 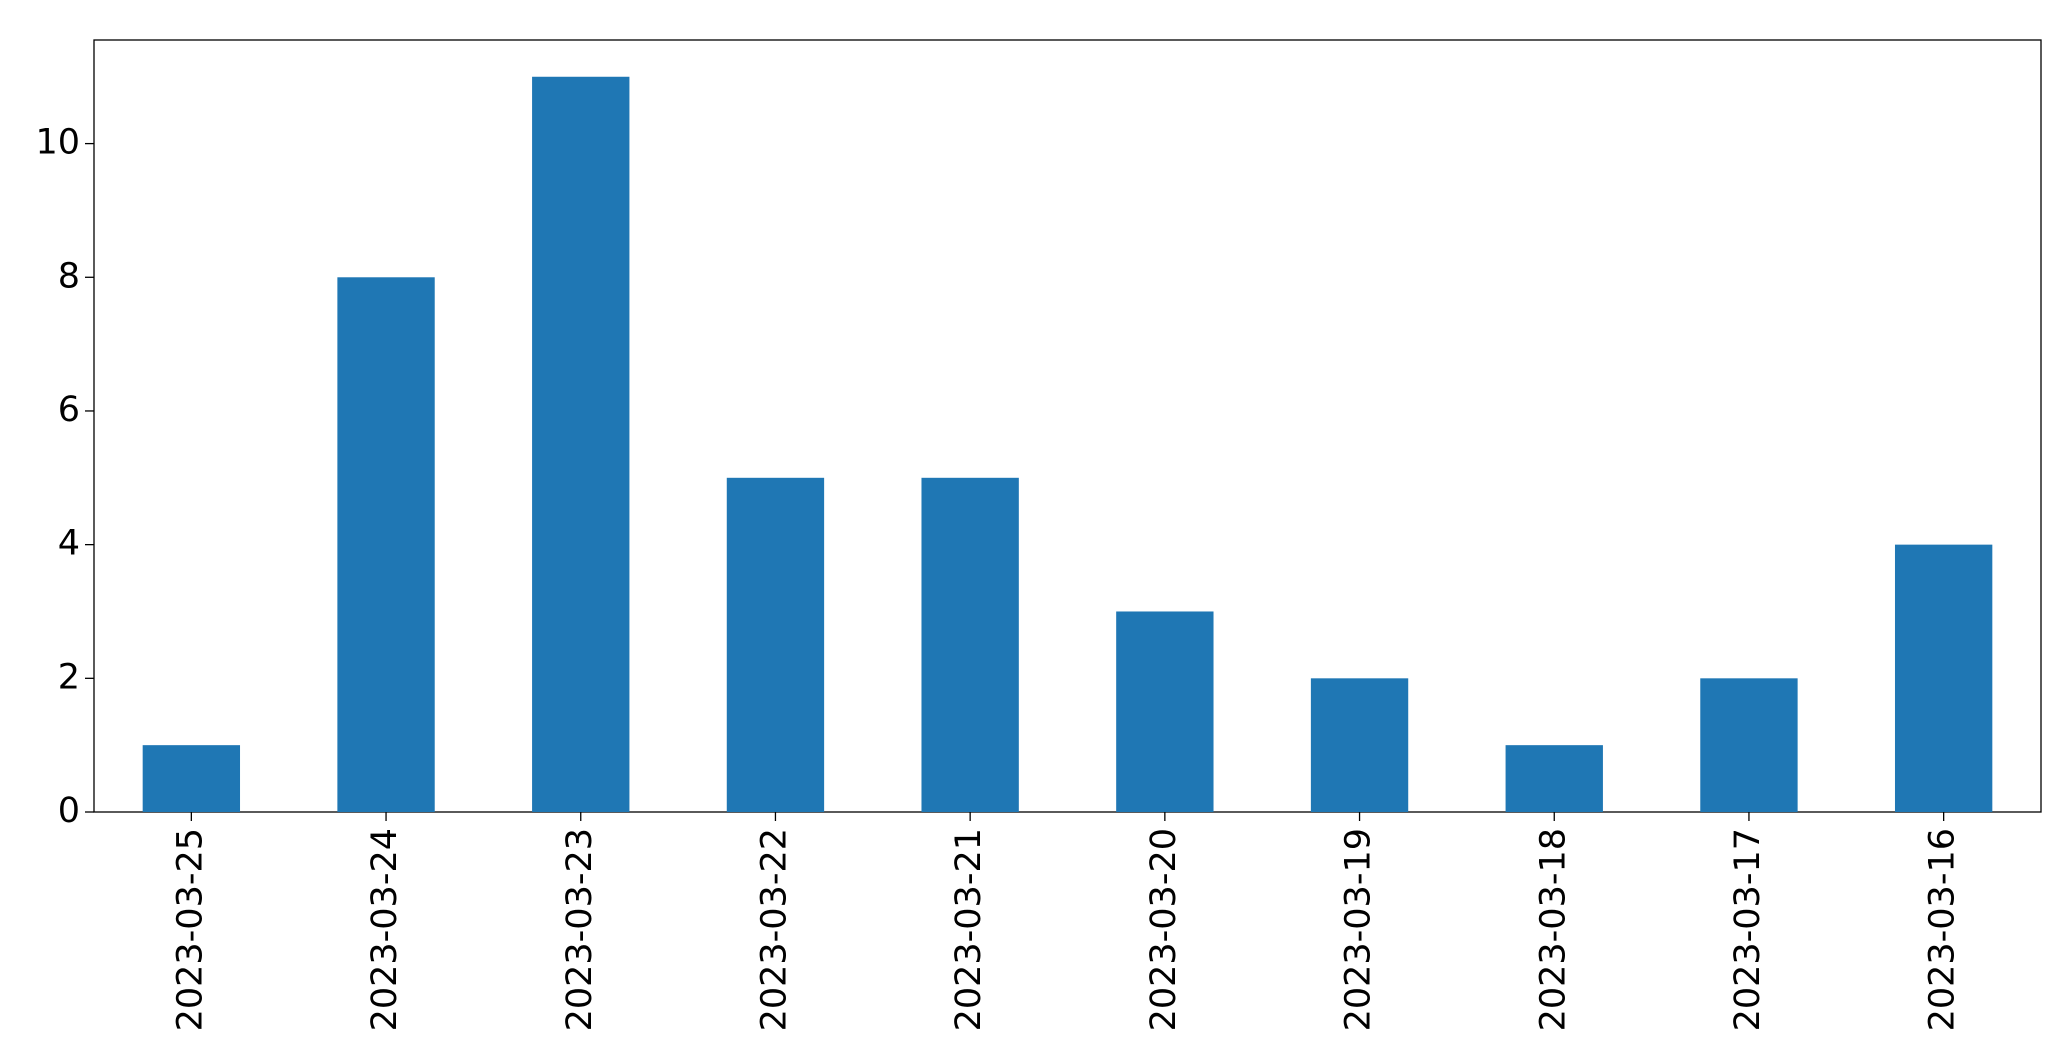 What do you see at coordinates (774, 929) in the screenshot?
I see `x-tick-label: 2023-03-22` at bounding box center [774, 929].